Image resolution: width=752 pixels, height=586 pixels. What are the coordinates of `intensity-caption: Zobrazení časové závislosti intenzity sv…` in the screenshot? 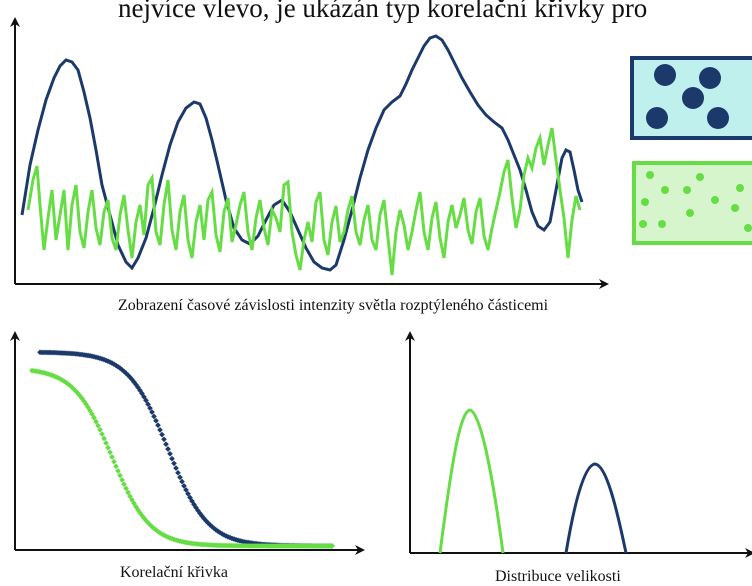 It's located at (333, 305).